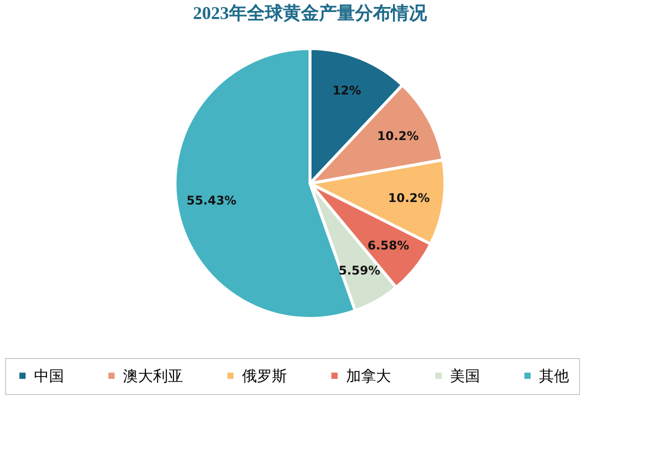 The width and height of the screenshot is (658, 456). What do you see at coordinates (264, 376) in the screenshot?
I see `legend-label: 俄罗斯` at bounding box center [264, 376].